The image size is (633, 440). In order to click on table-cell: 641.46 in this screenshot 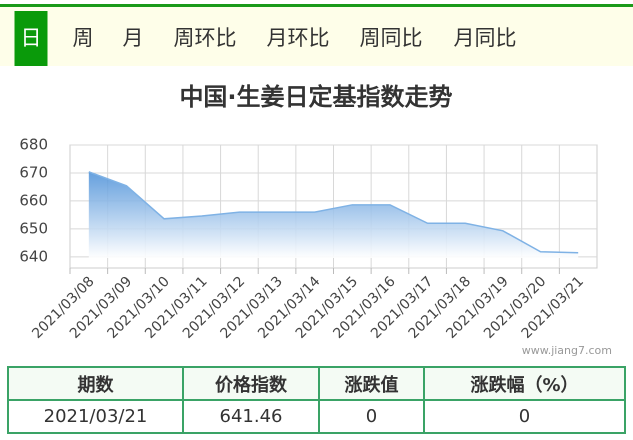, I will do `click(251, 416)`.